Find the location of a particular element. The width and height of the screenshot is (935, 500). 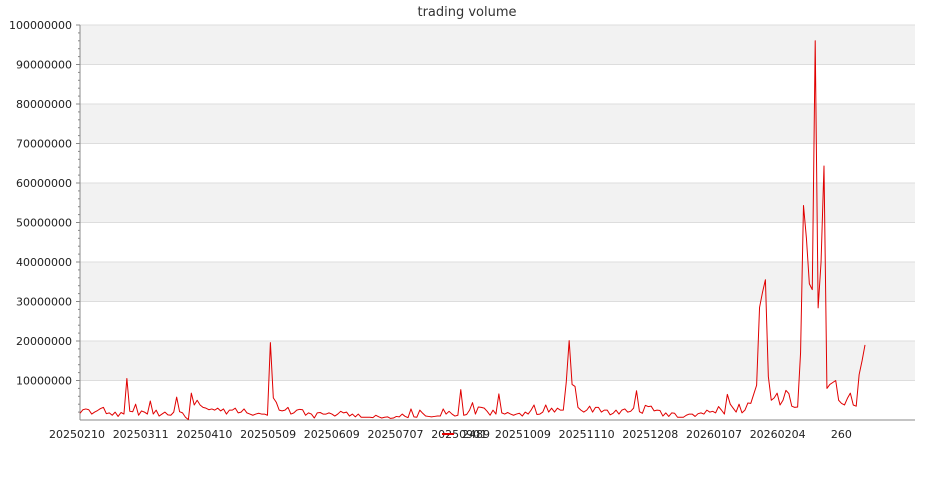

y-tick-label: 80000000 is located at coordinates (44, 104).